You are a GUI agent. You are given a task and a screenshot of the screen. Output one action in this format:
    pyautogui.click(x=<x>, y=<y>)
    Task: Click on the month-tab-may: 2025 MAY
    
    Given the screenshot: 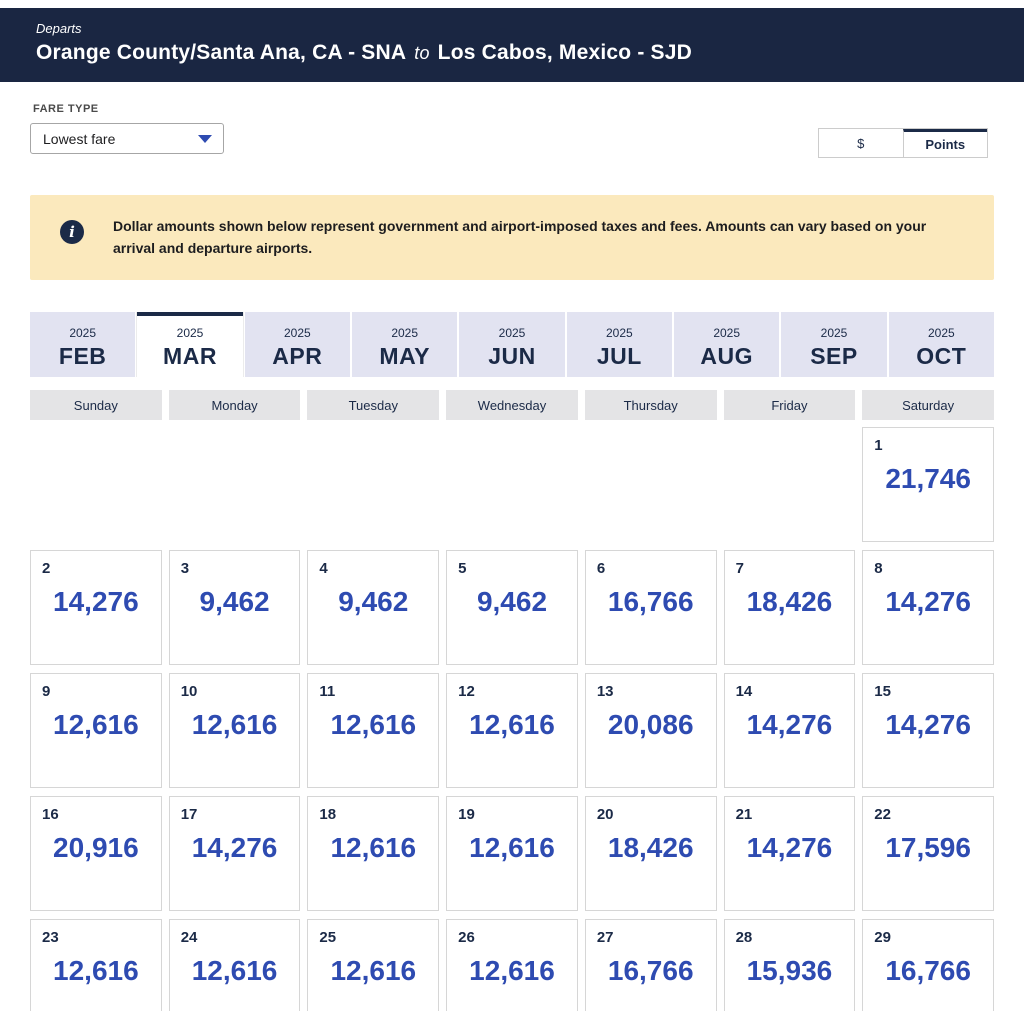 What is the action you would take?
    pyautogui.click(x=405, y=345)
    